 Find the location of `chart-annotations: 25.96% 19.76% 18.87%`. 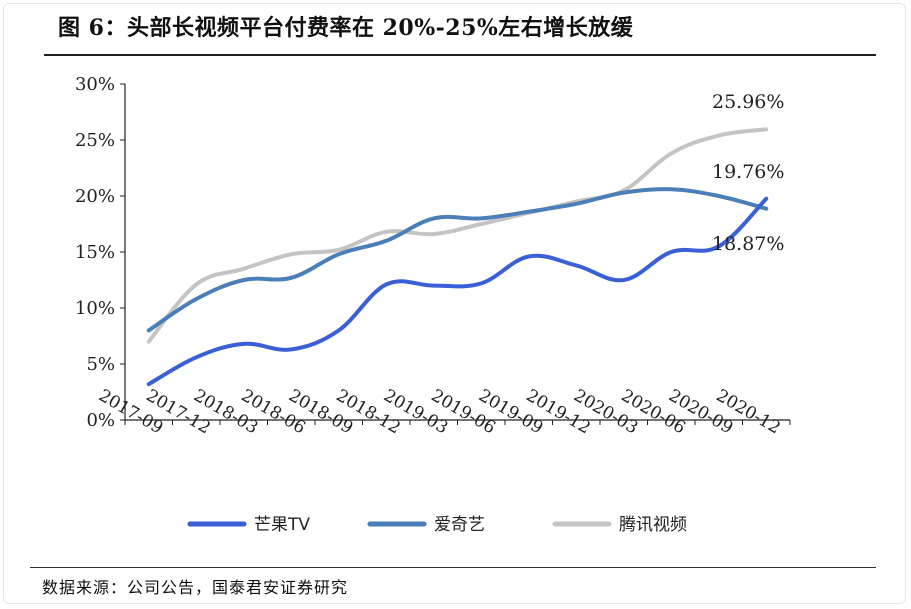

chart-annotations: 25.96% 19.76% 18.87% is located at coordinates (748, 173).